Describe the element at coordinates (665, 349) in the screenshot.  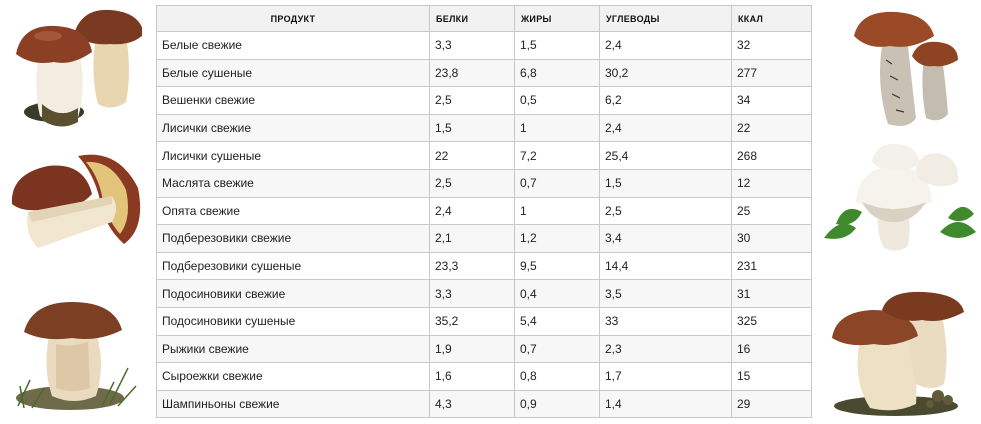
I see `cell-carbs: 2,3` at that location.